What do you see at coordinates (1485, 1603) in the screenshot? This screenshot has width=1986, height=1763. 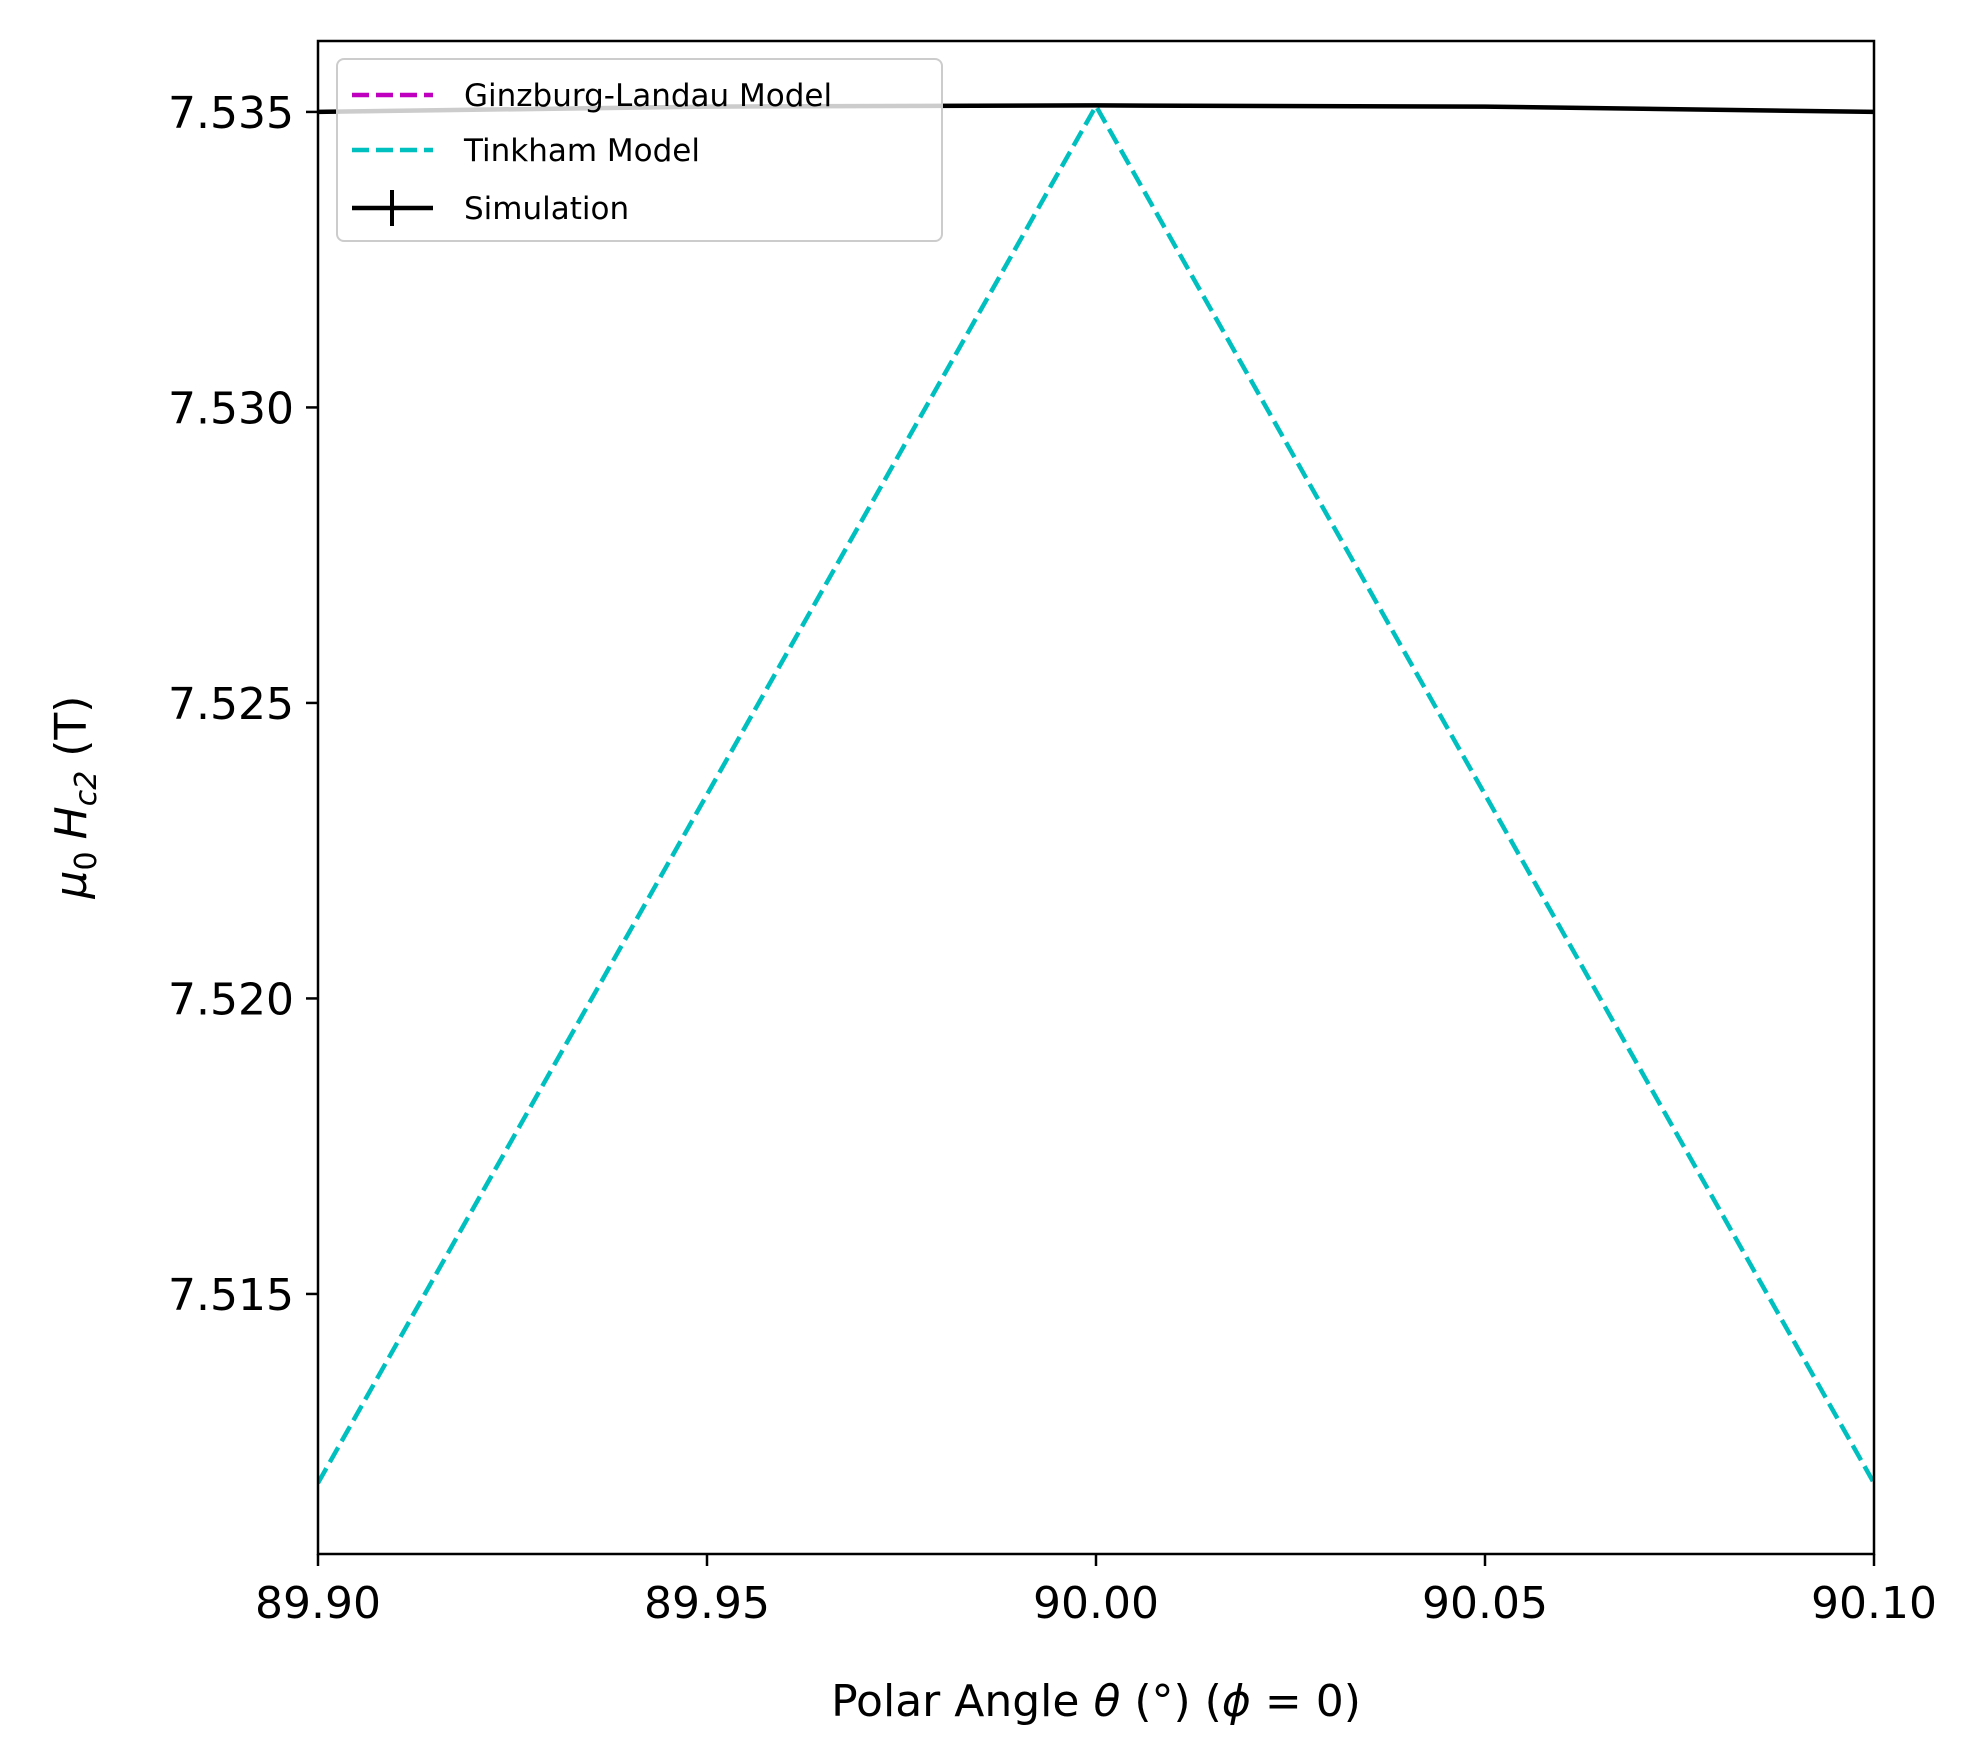 I see `x-tick-label: 90.05` at bounding box center [1485, 1603].